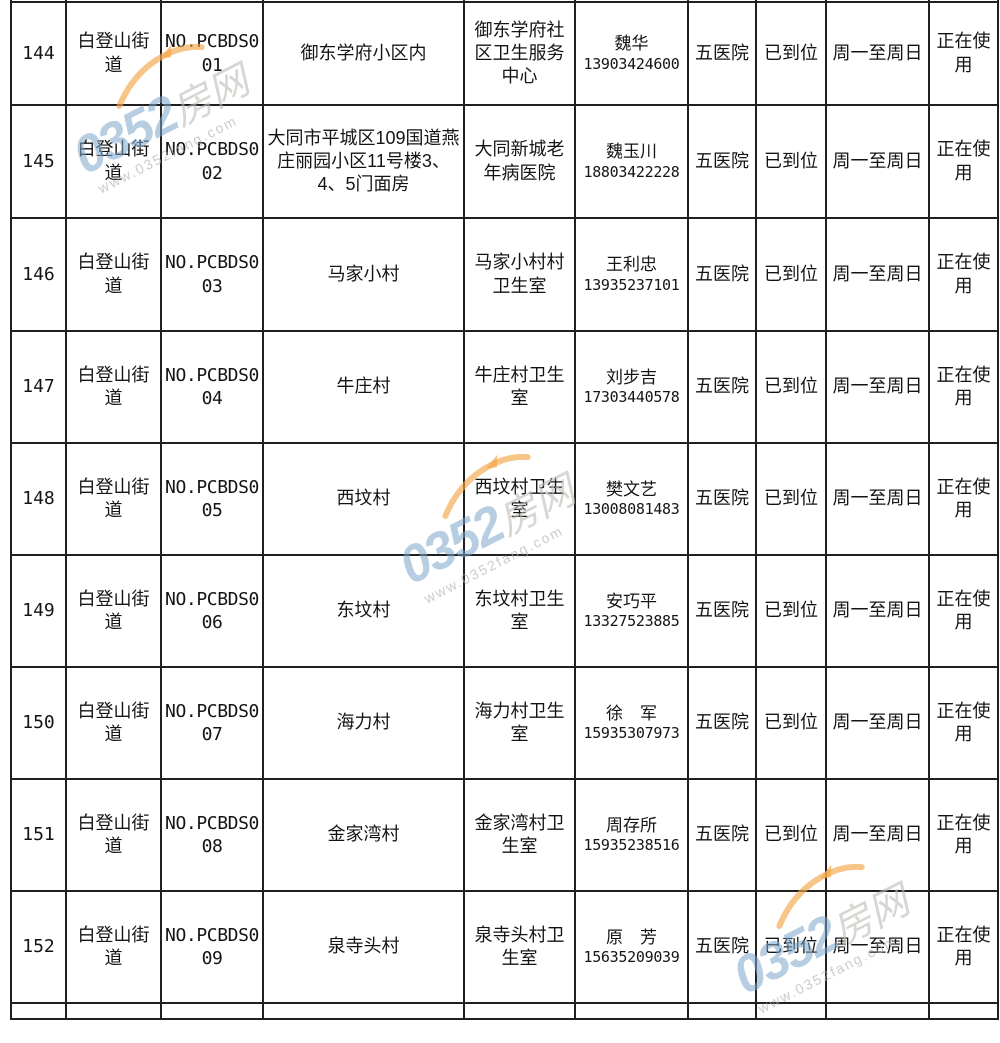 Image resolution: width=1000 pixels, height=1043 pixels. I want to click on cell-row-number: 147, so click(38, 387).